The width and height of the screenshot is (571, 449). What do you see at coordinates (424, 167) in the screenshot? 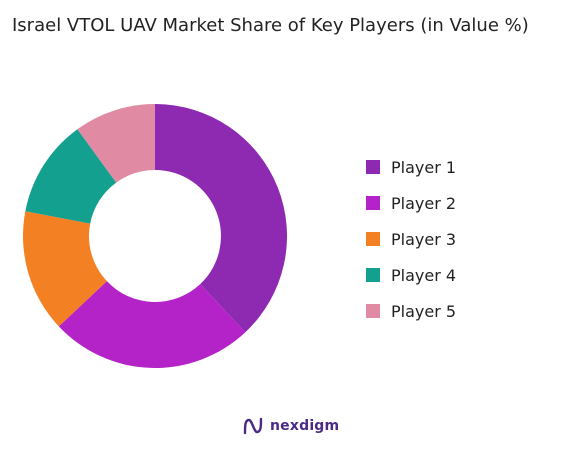
I see `legend-label: Player 1` at bounding box center [424, 167].